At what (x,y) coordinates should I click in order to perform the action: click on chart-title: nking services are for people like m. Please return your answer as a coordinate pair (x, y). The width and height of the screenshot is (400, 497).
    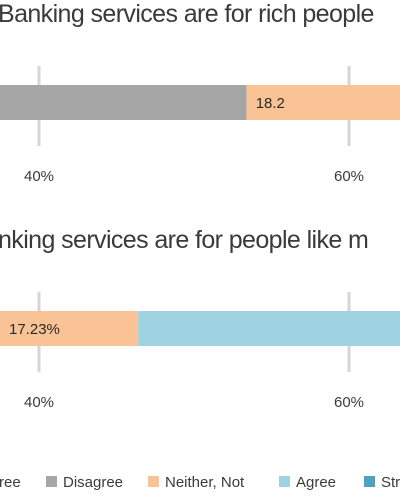
    Looking at the image, I should click on (184, 240).